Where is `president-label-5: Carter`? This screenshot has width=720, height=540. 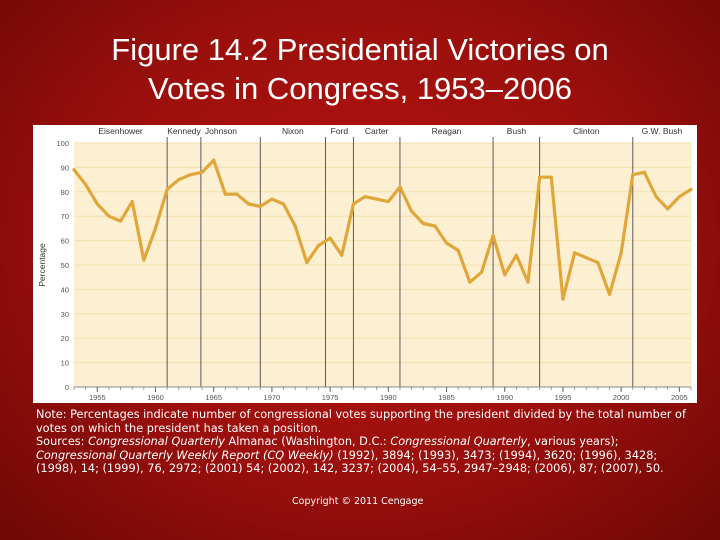
president-label-5: Carter is located at coordinates (377, 131).